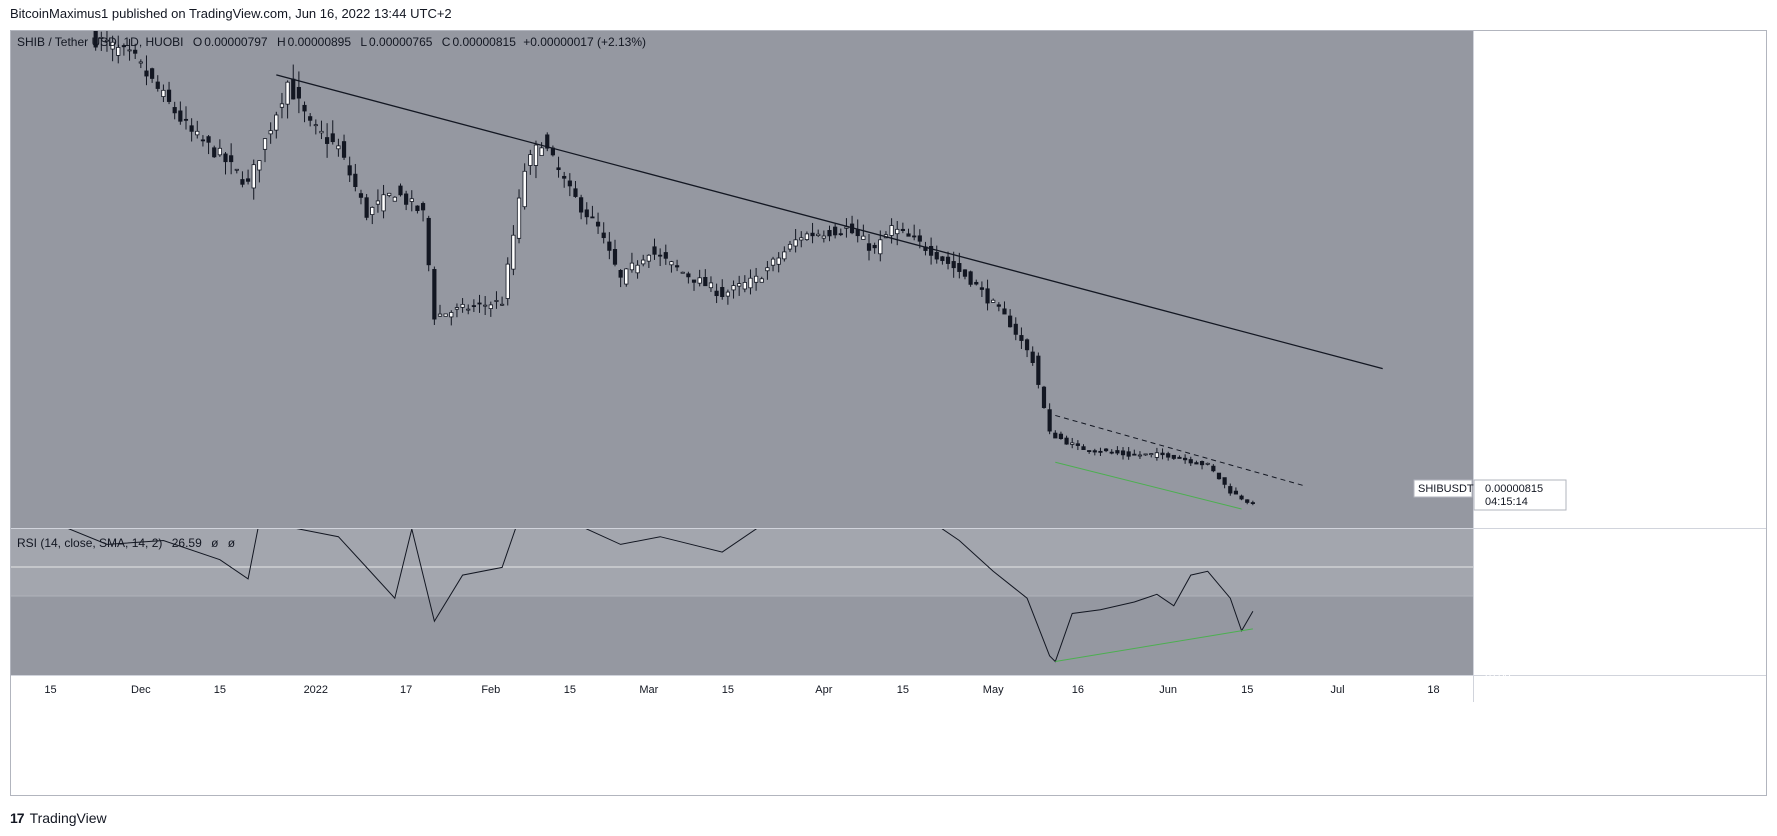  Describe the element at coordinates (1446, 489) in the screenshot. I see `last-price-symbol: SHIBUSDT` at that location.